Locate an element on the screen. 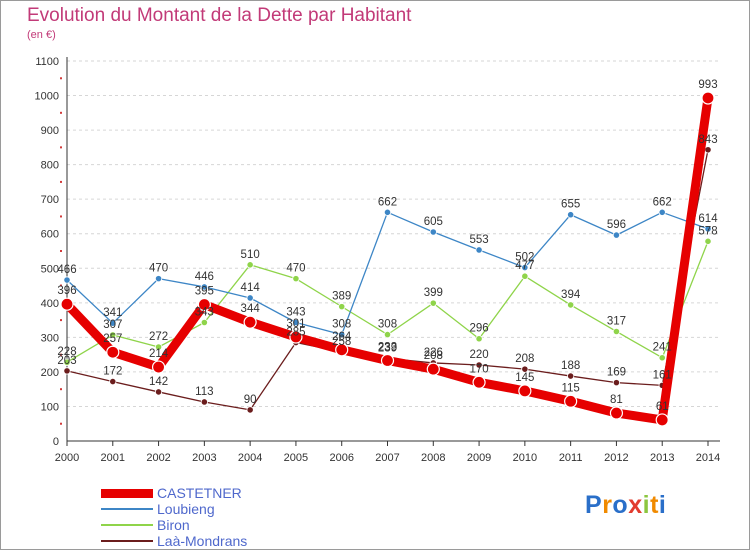  data-label-biron: 228 is located at coordinates (66, 352).